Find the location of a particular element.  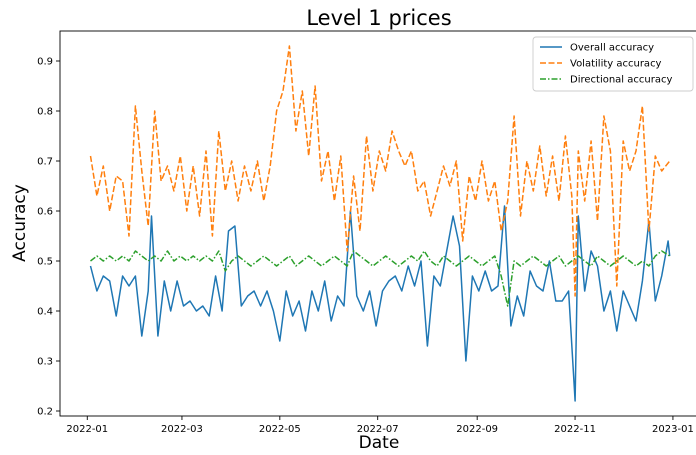

legend-box is located at coordinates (613, 64).